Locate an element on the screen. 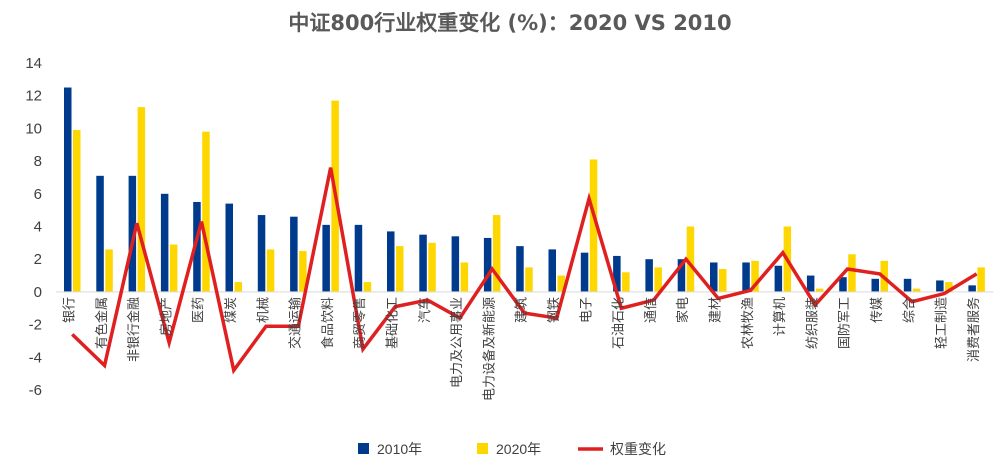 The height and width of the screenshot is (470, 1007). x-tick-label: 医药 is located at coordinates (199, 310).